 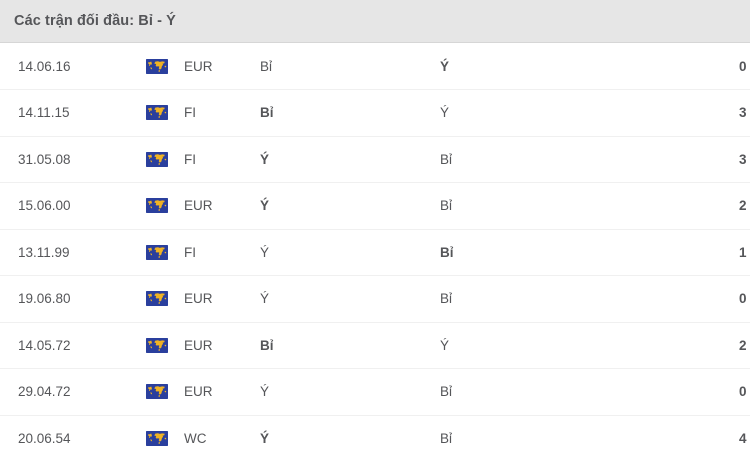 What do you see at coordinates (744, 252) in the screenshot?
I see `match-score: 1 : 3` at bounding box center [744, 252].